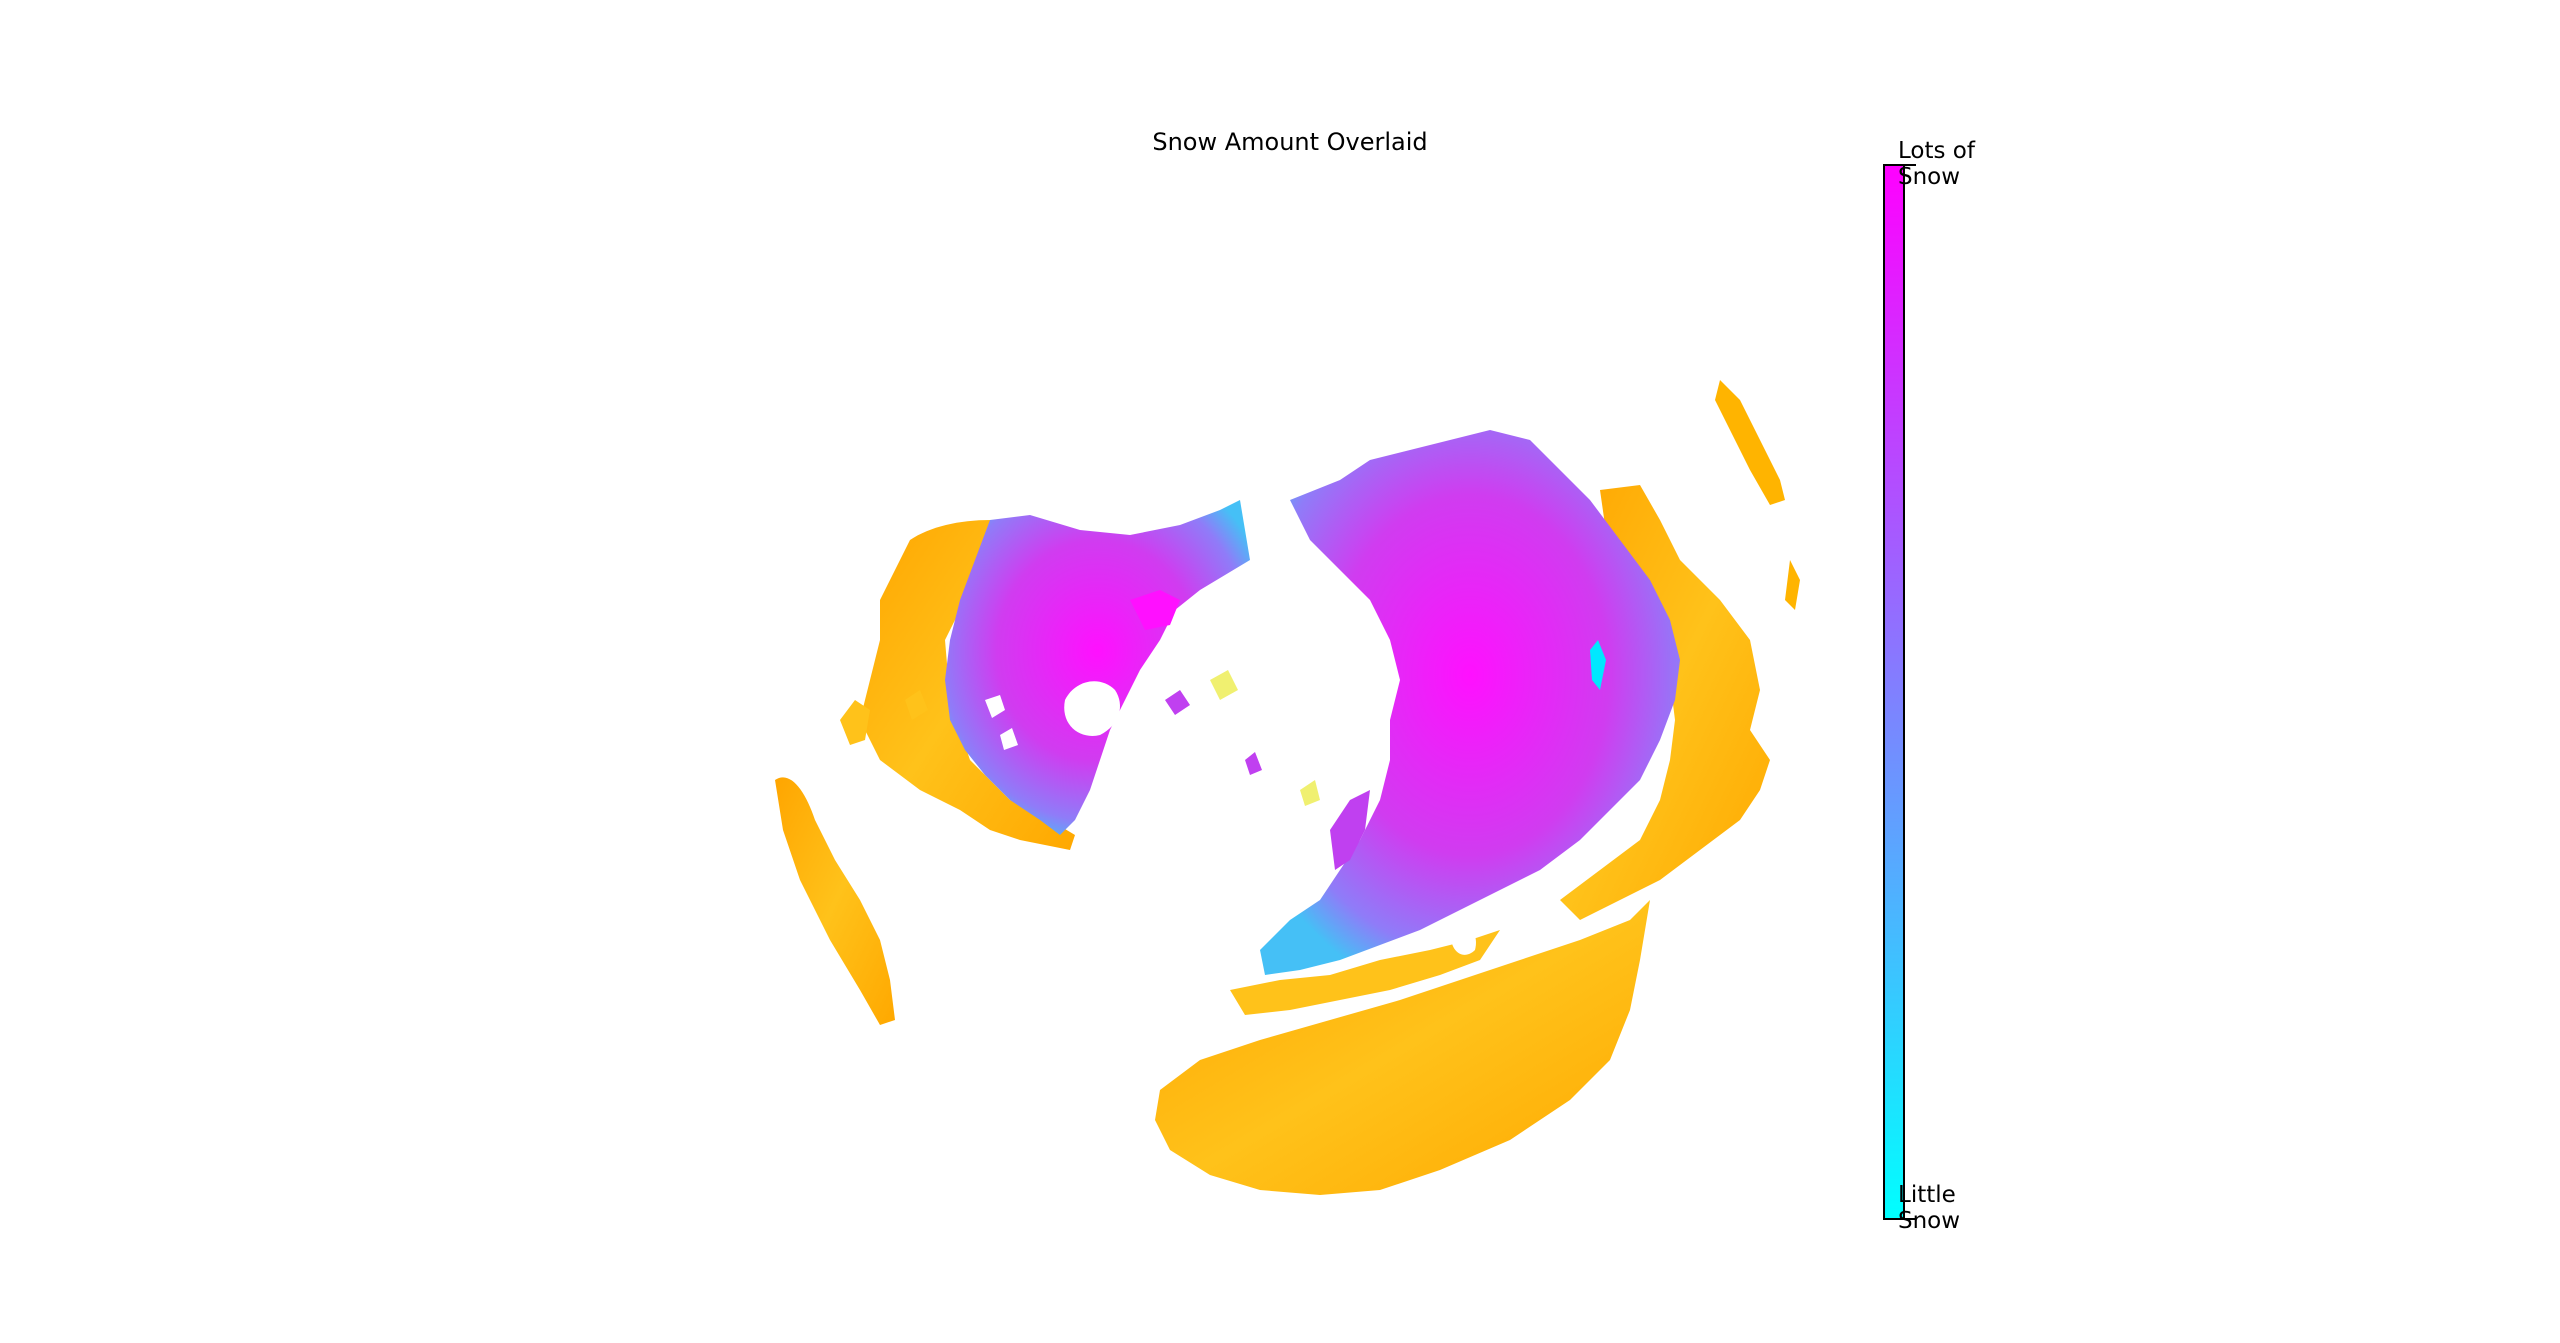  Describe the element at coordinates (1894, 692) in the screenshot. I see `colorbar-fill` at that location.